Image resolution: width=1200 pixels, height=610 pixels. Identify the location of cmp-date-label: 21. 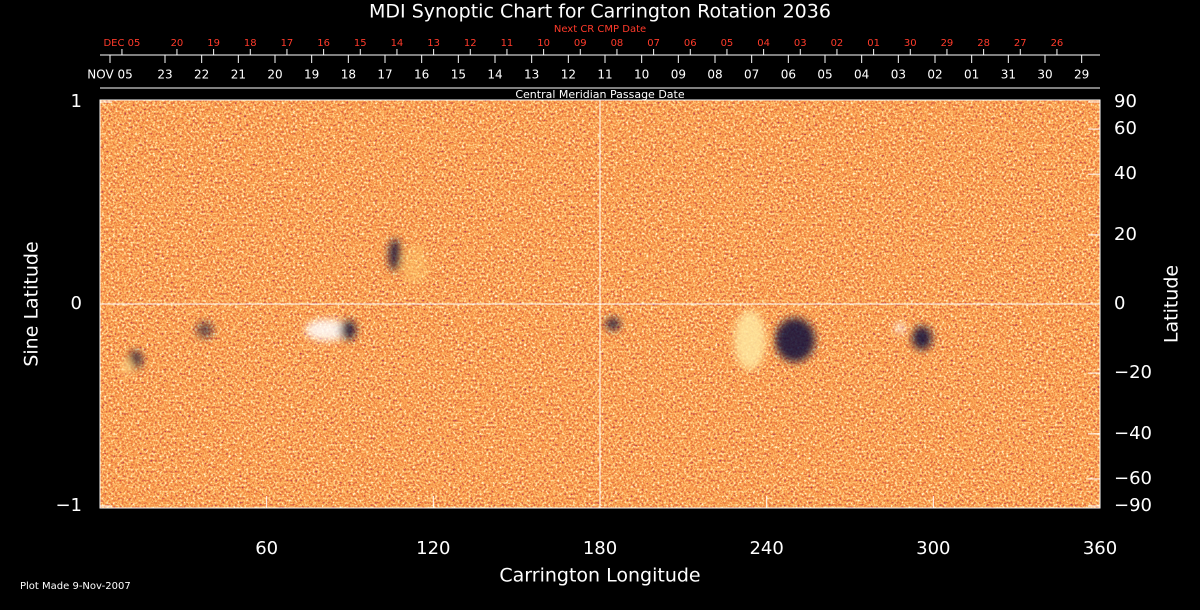
(238, 75).